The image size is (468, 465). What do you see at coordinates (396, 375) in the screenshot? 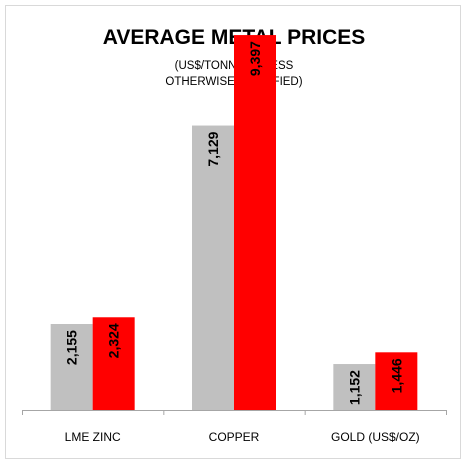
I see `bar-value-label: 1,446` at bounding box center [396, 375].